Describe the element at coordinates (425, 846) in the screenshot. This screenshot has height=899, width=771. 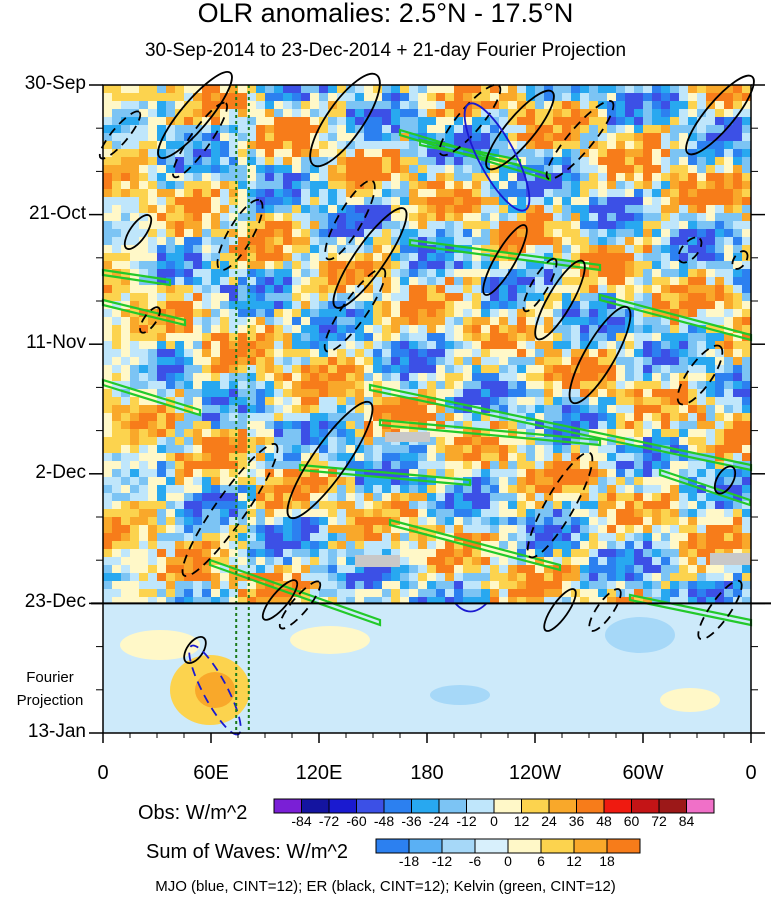
I see `colorbar-box` at that location.